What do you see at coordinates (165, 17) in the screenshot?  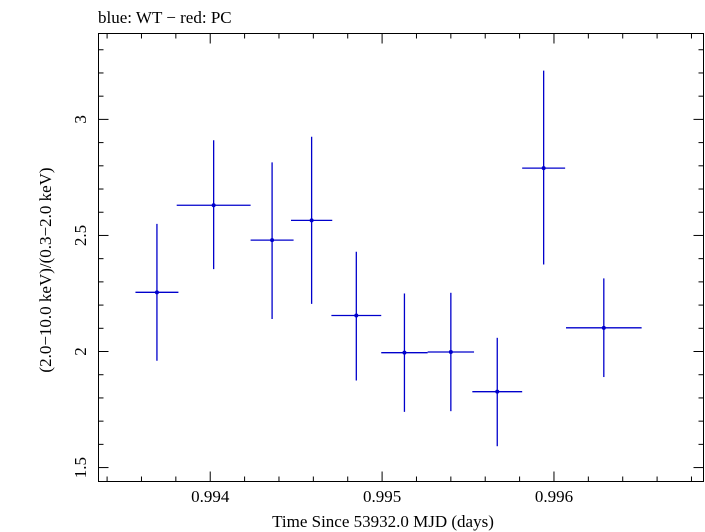 I see `chart-title: blue: WT − red: PC` at bounding box center [165, 17].